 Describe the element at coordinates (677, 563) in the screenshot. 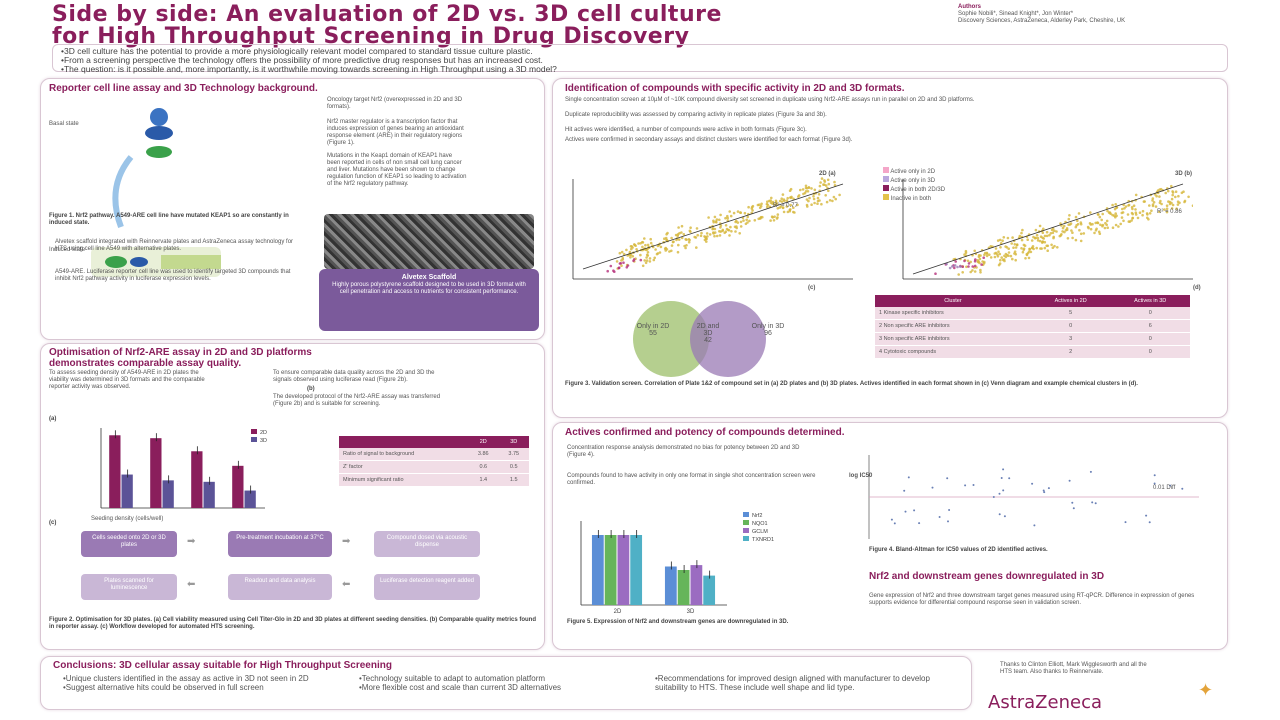

I see `gene-expression-chart: 2D 3D Nrf2 NQO1 GCLM TXNRD1` at that location.